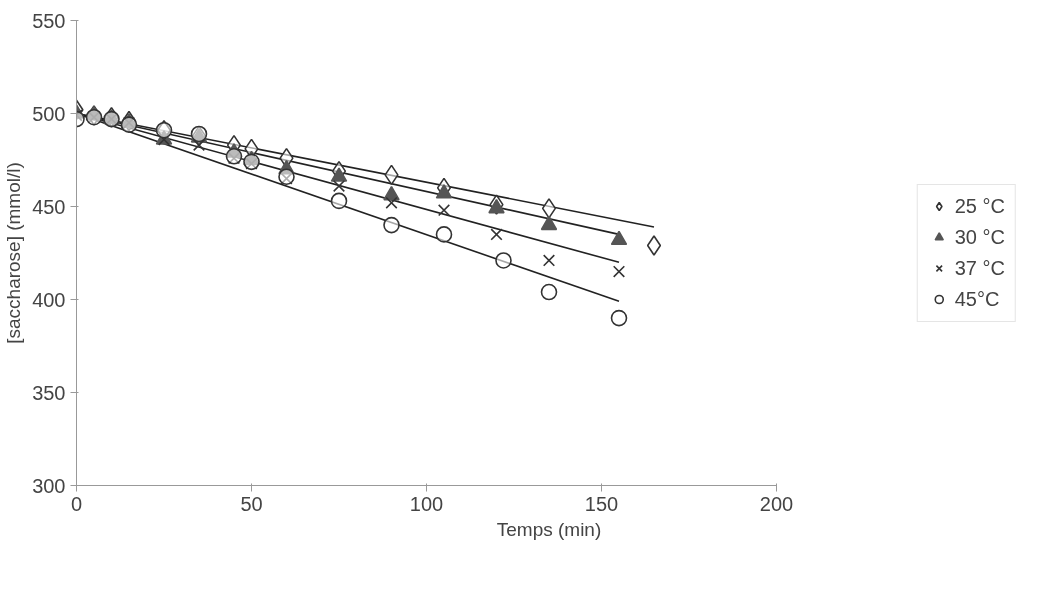  I want to click on x-tick-label: 150, so click(601, 503).